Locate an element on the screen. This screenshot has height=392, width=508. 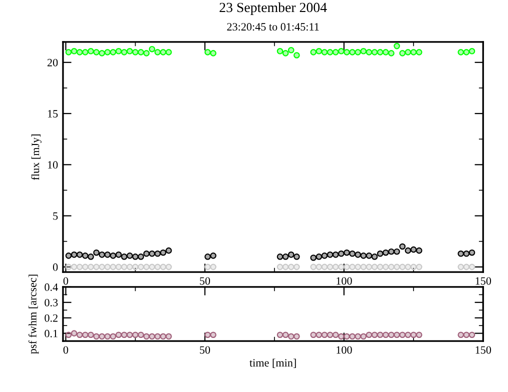
y-axis-title: psf fwhm [arcsec] is located at coordinates (33, 314).